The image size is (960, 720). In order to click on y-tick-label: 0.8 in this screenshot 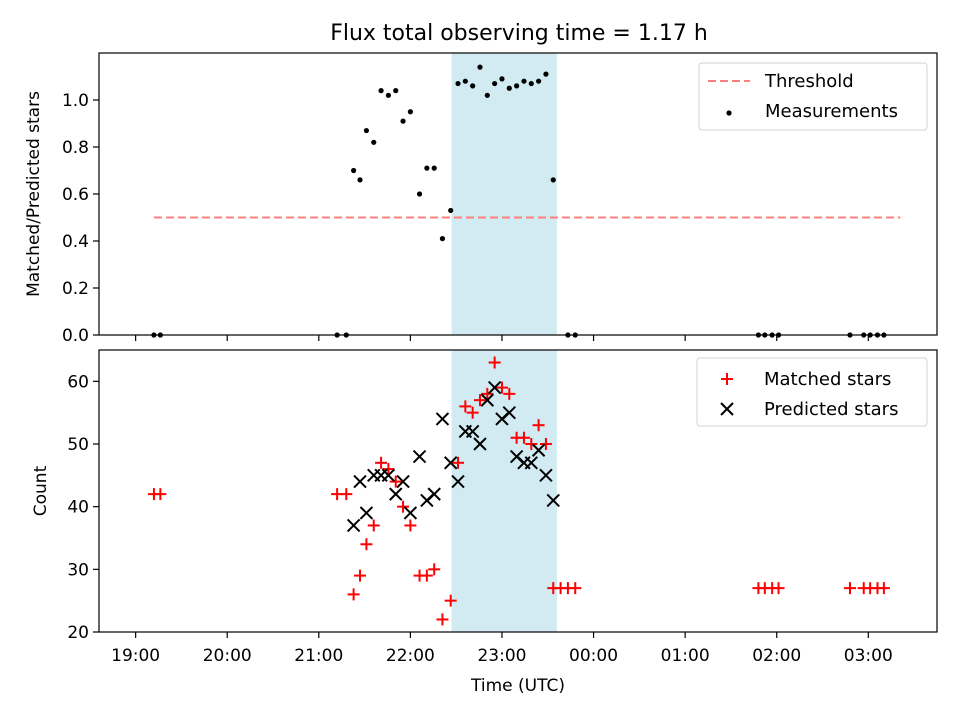, I will do `click(75, 148)`.